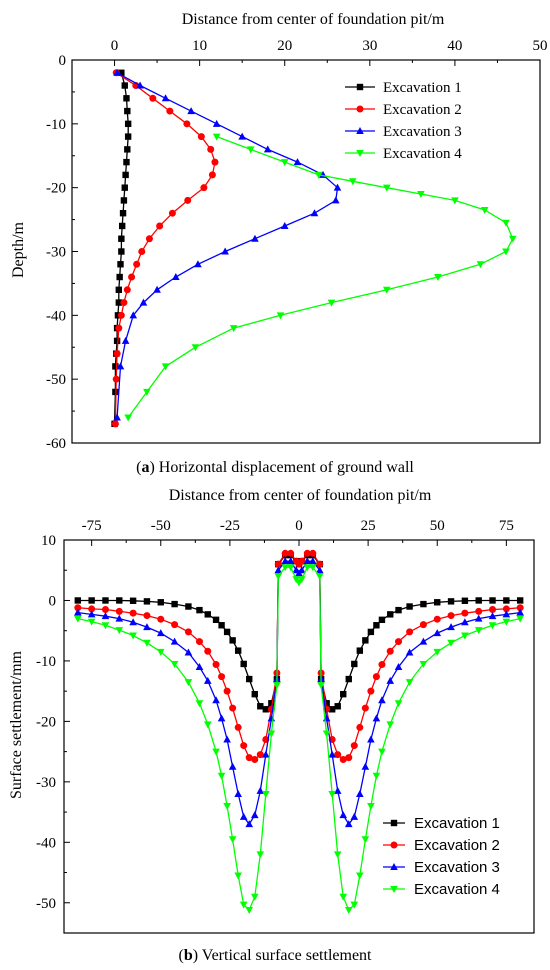 Image resolution: width=550 pixels, height=970 pixels. I want to click on chart-b-legend-marker, so click(394, 889).